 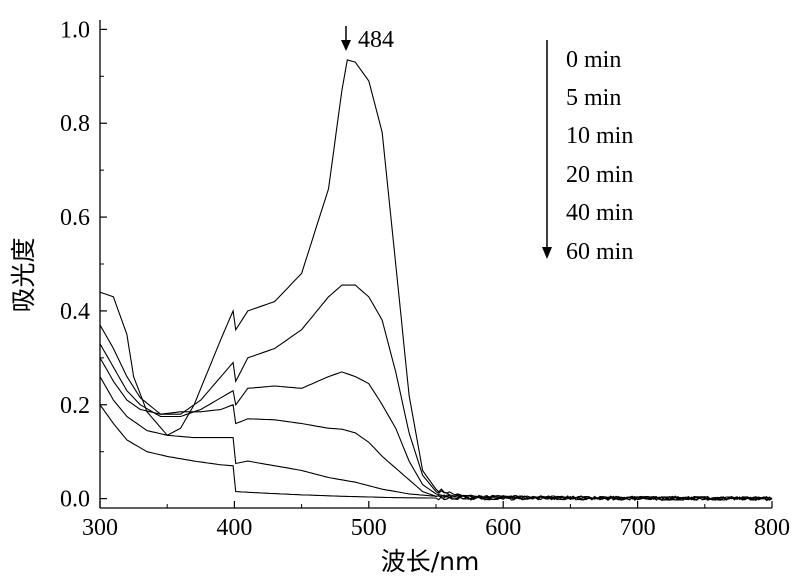 I want to click on x-tick-label: 800, so click(x=772, y=528).